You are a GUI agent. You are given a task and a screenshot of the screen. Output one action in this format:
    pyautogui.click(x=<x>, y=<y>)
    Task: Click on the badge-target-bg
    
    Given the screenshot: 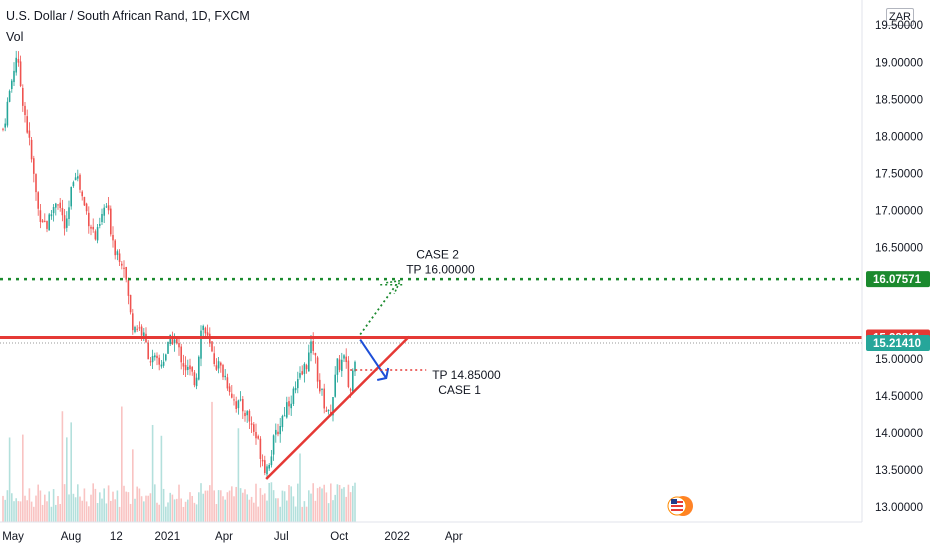 What is the action you would take?
    pyautogui.click(x=898, y=279)
    